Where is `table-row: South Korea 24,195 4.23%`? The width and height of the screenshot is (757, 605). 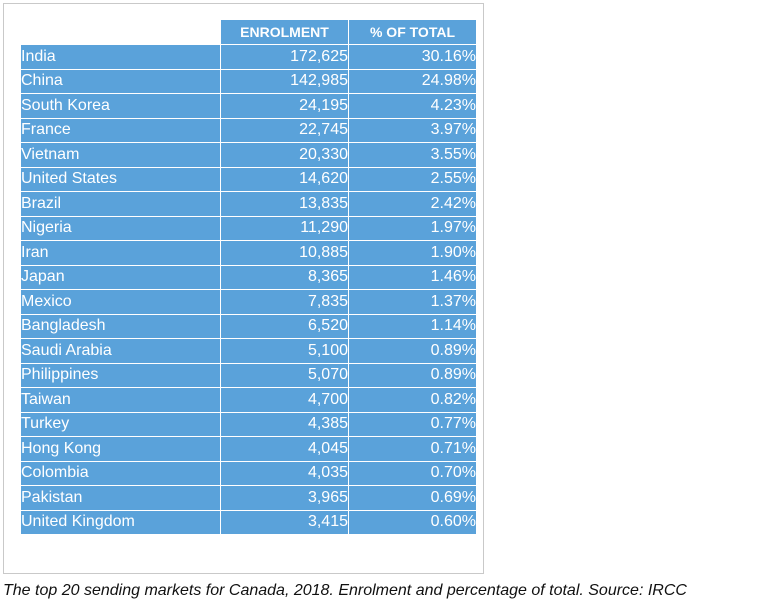
table-row: South Korea 24,195 4.23% is located at coordinates (248, 106).